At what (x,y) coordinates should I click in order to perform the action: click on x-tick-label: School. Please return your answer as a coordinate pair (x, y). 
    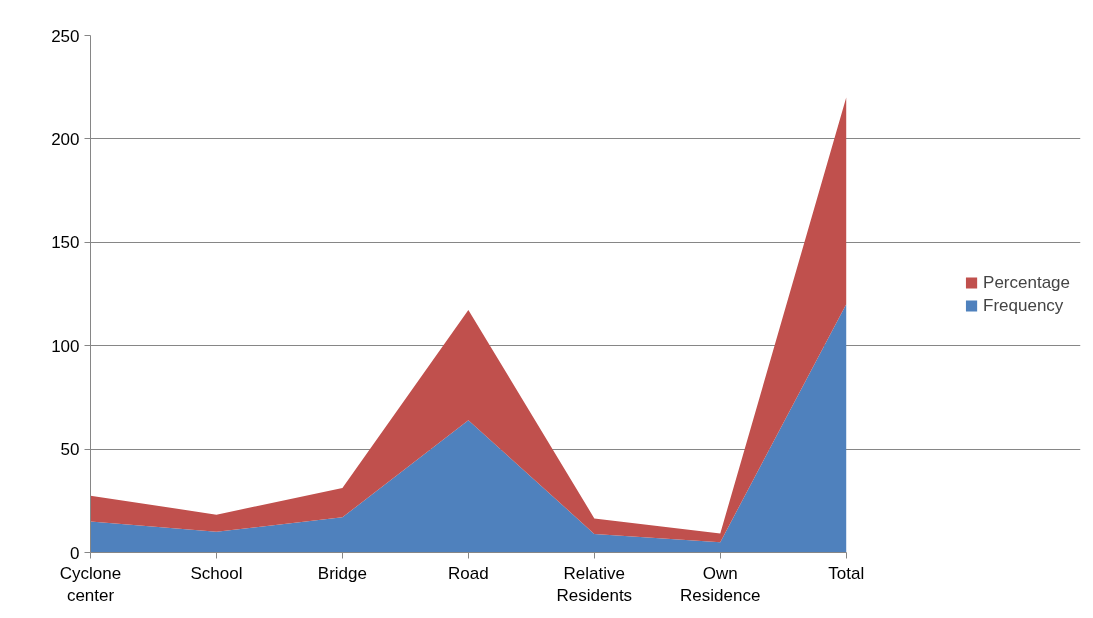
    Looking at the image, I should click on (216, 573).